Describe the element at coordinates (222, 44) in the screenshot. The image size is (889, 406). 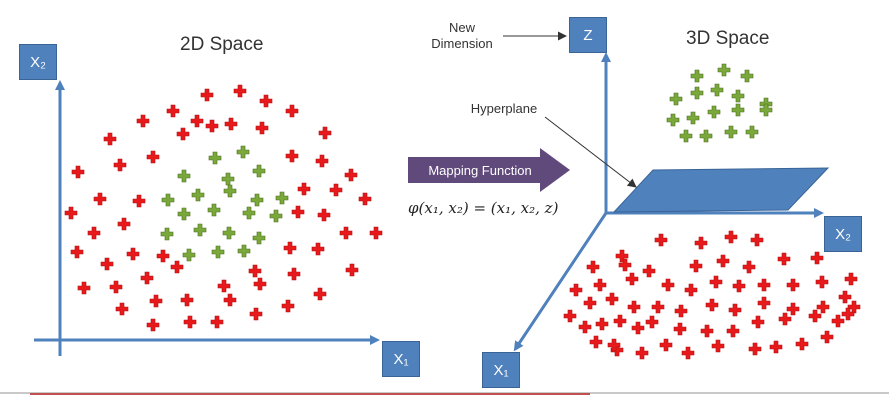
I see `2d-space-title: 2D Space` at that location.